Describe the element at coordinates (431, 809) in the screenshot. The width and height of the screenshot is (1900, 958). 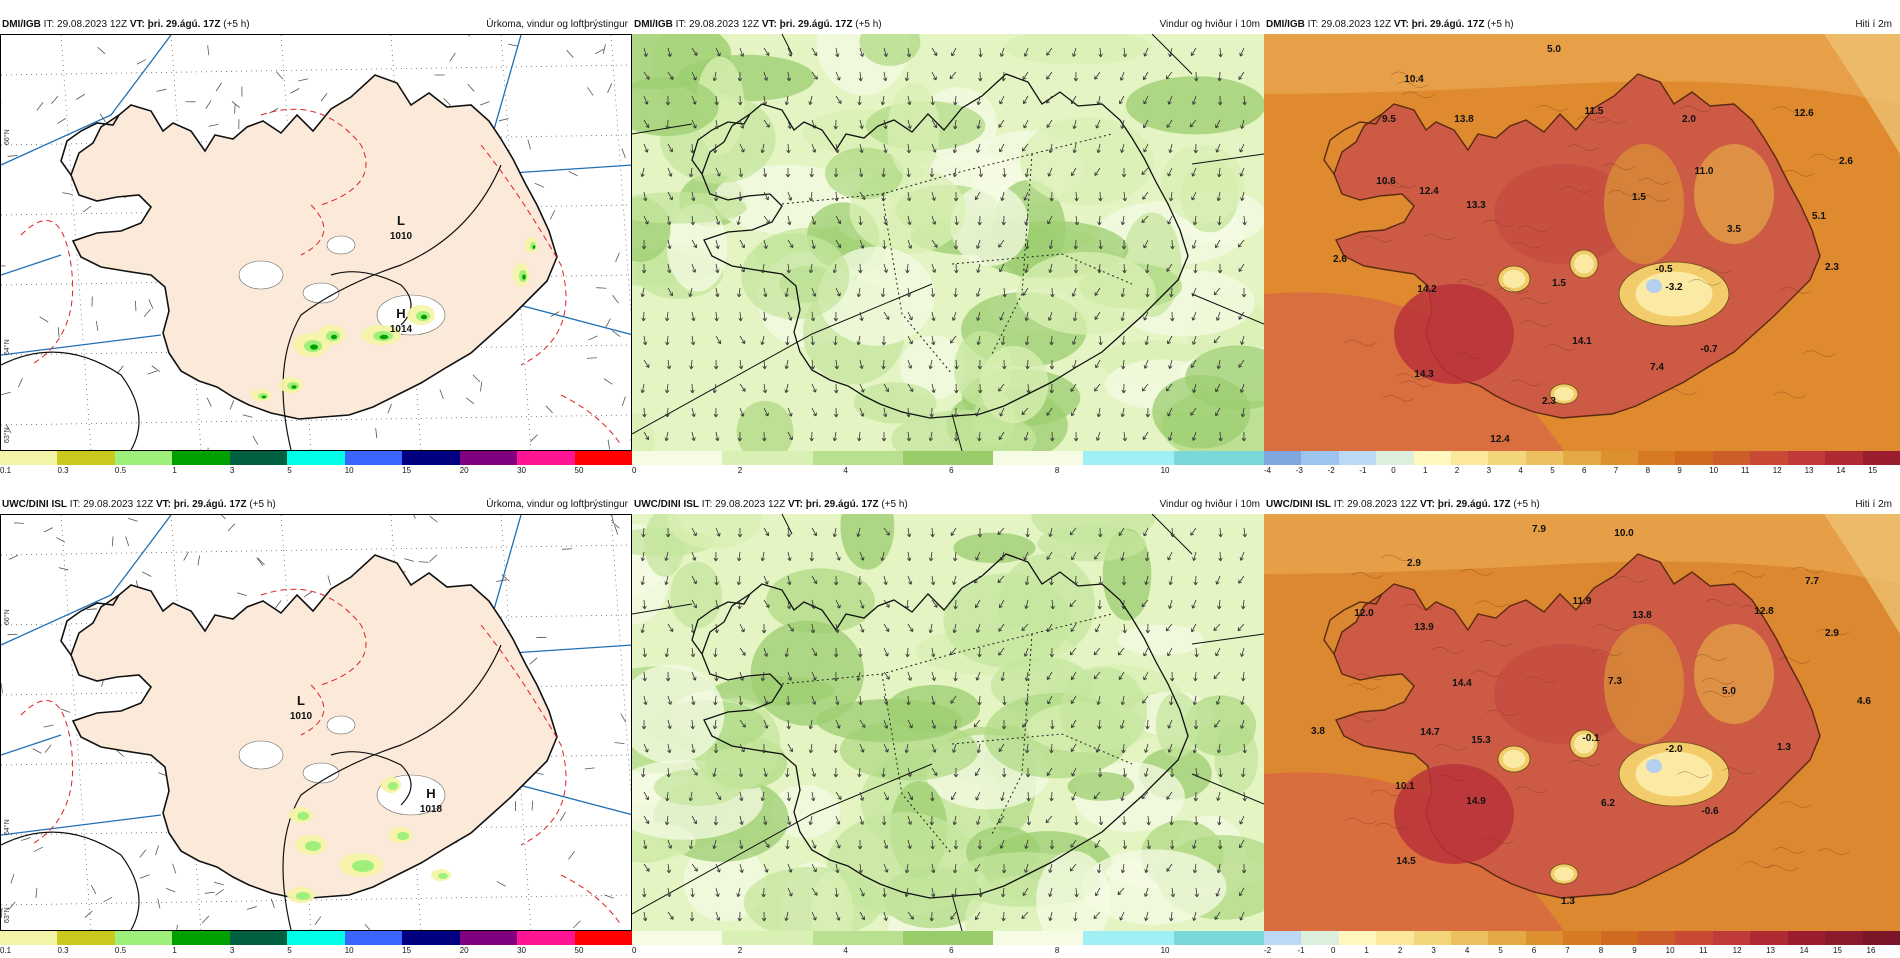
I see `pressure-center-value: 1018` at that location.